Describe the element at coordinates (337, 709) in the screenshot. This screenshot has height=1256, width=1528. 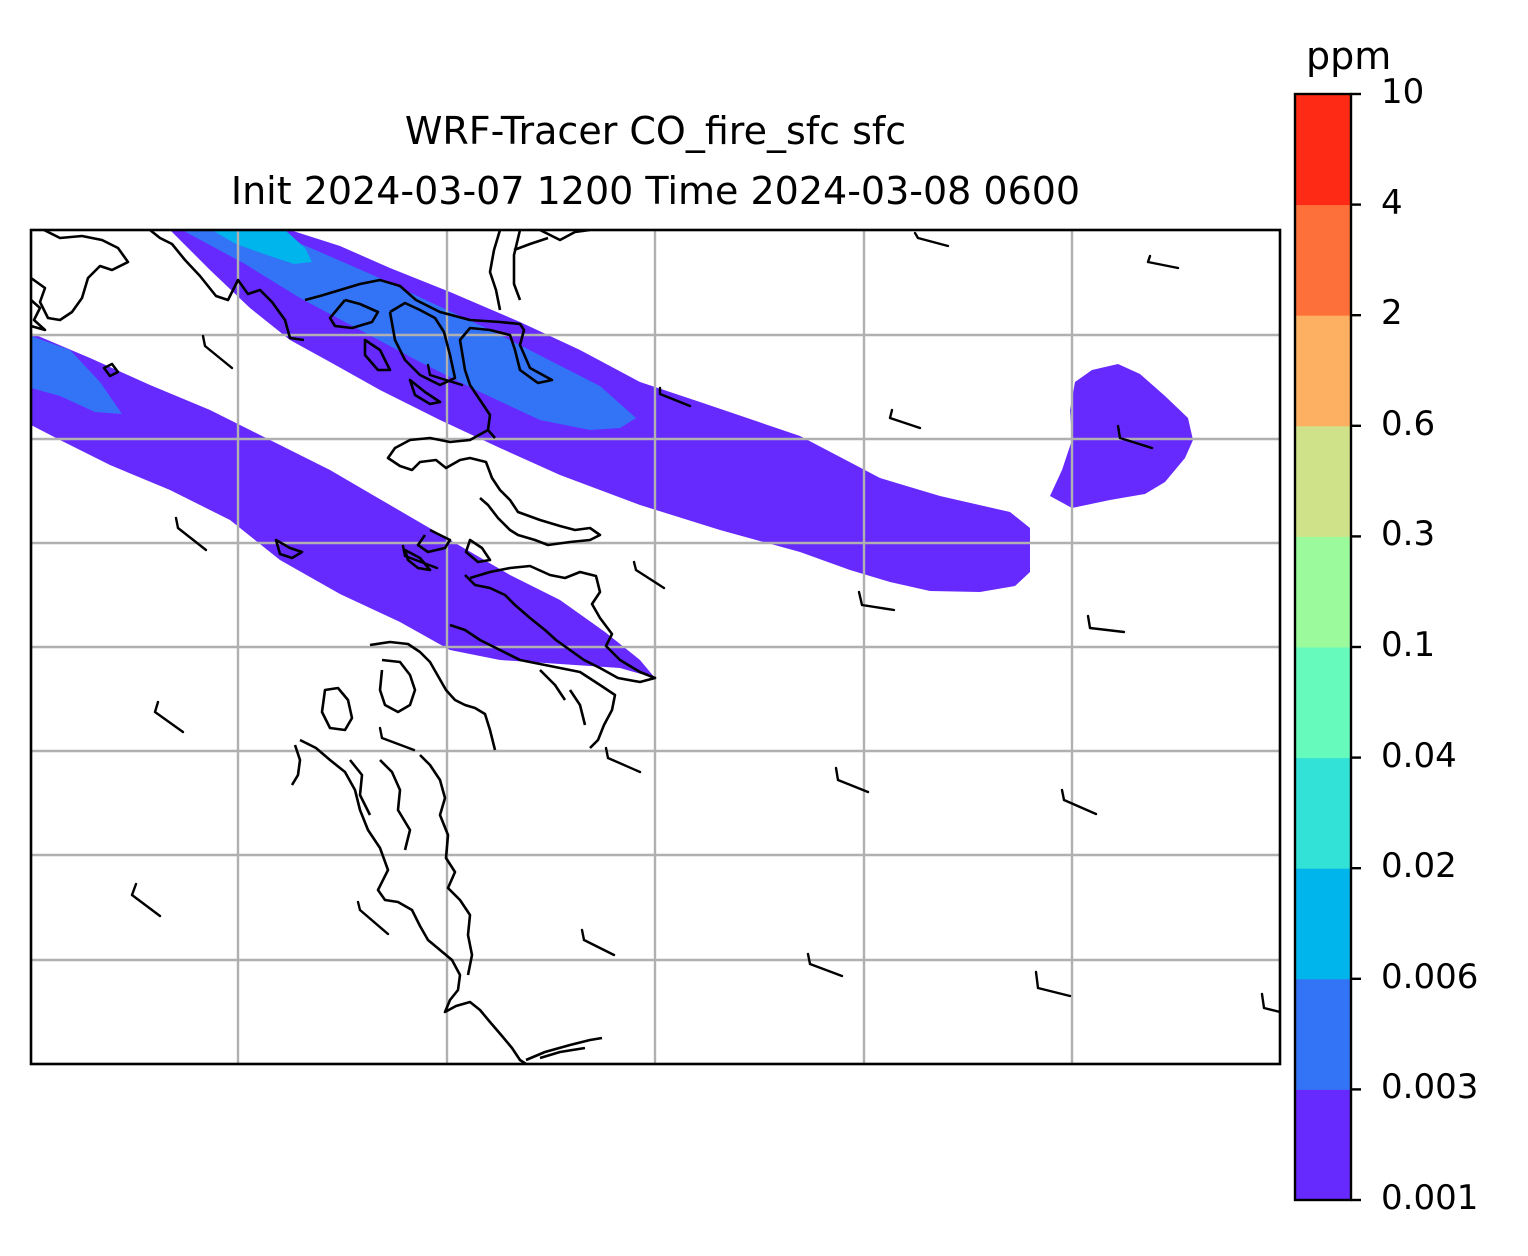
I see `coastline-puget-islands` at that location.